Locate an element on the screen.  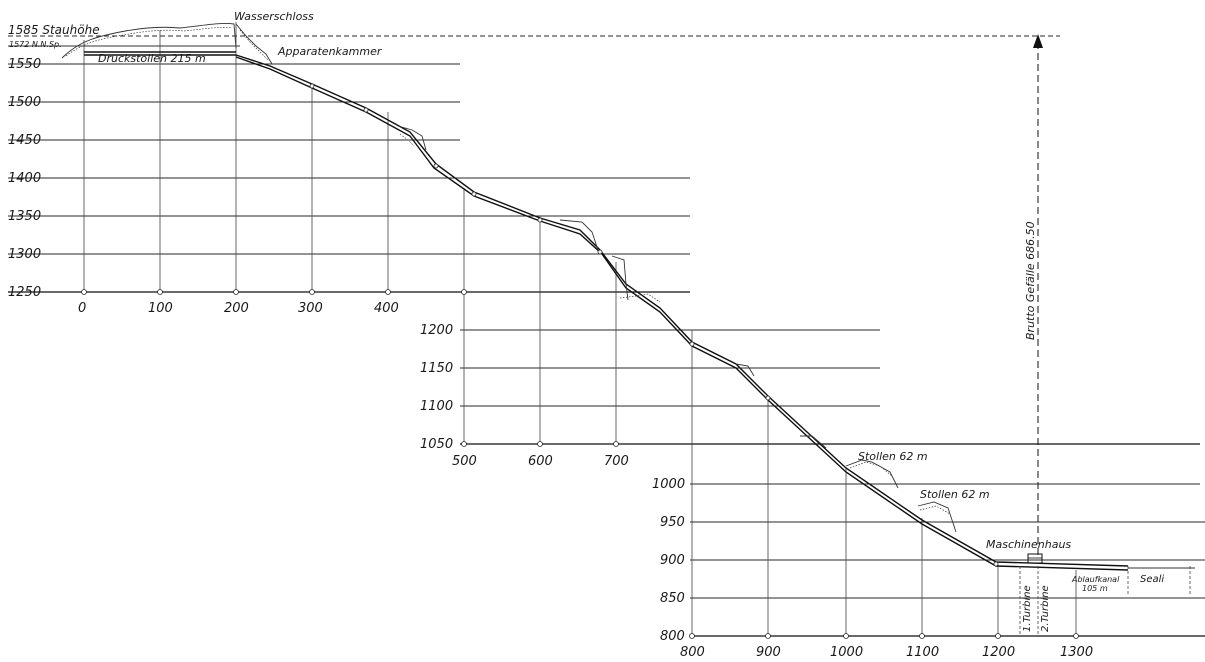
turbine-1-label: 1.Turbine is located at coordinates (1027, 608).